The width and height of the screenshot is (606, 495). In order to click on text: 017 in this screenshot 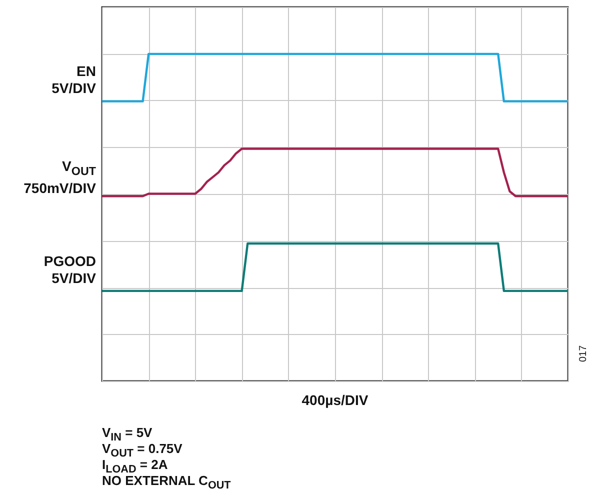, I will do `click(583, 353)`.